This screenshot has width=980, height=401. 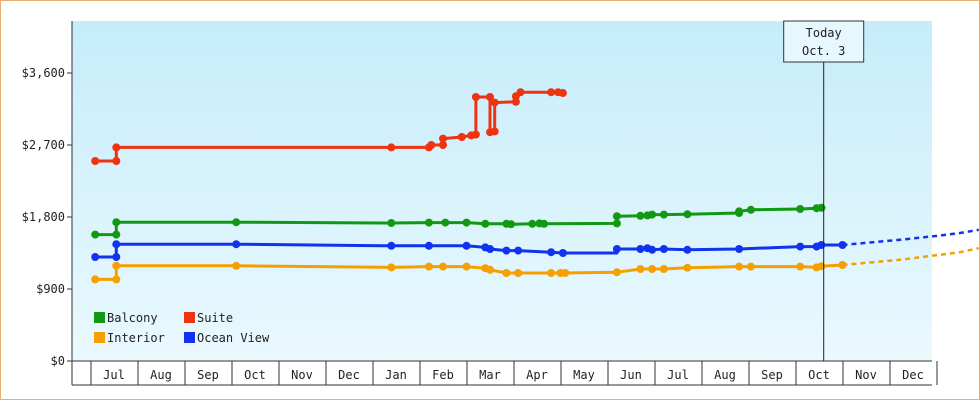 I want to click on series-projection-ocean-view, so click(x=911, y=237).